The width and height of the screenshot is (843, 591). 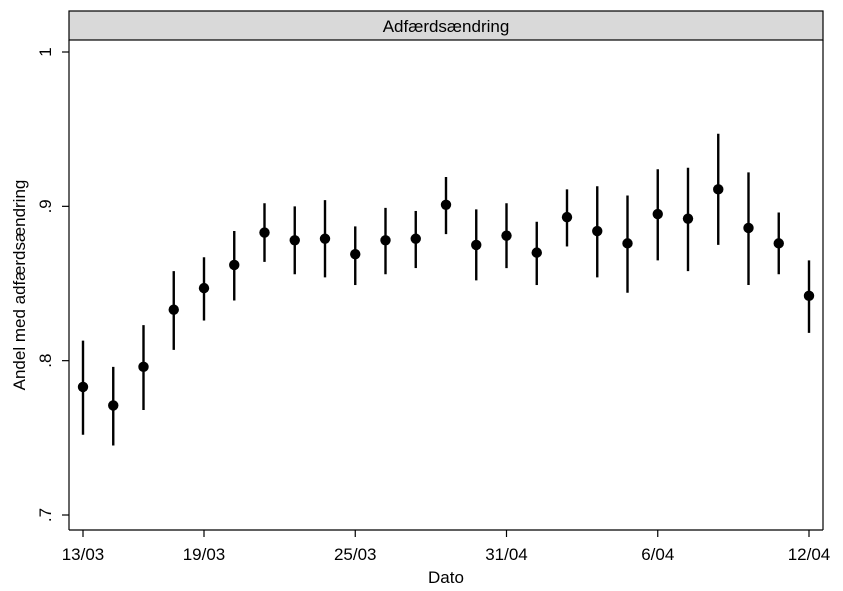 What do you see at coordinates (83, 554) in the screenshot?
I see `x-tick-label: 13/03` at bounding box center [83, 554].